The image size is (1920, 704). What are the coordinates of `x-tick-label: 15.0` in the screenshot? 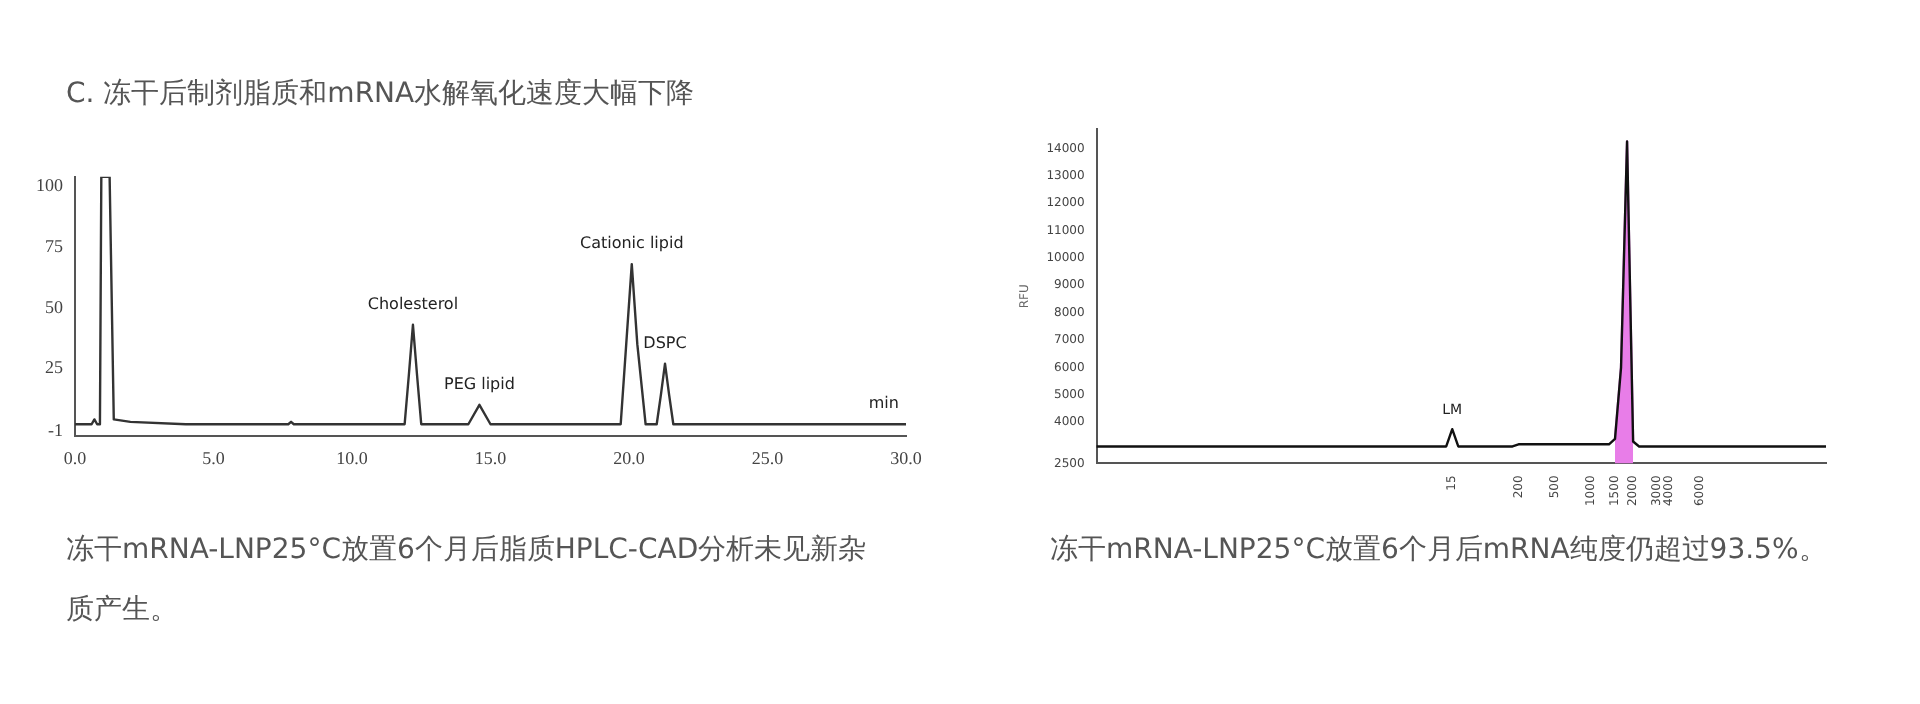 It's located at (491, 457).